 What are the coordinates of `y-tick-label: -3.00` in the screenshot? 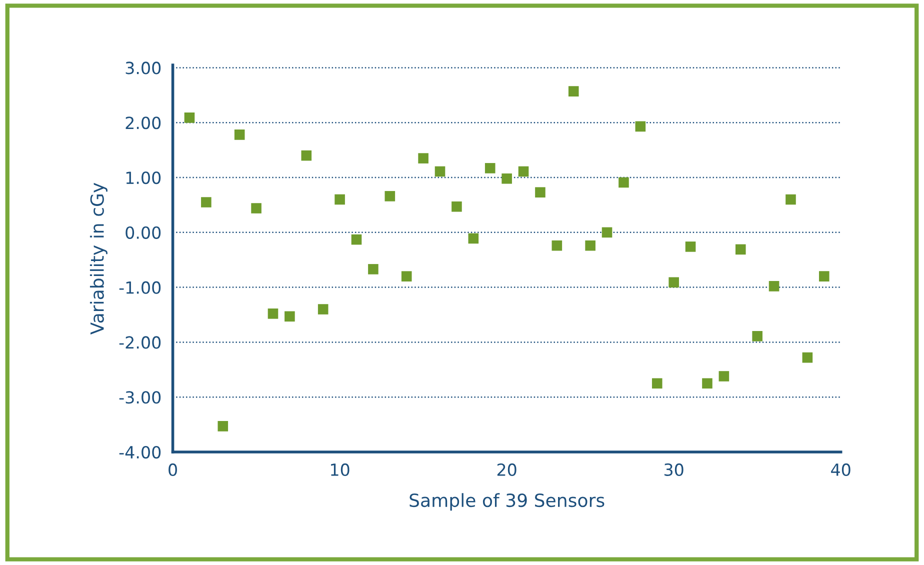 It's located at (140, 397).